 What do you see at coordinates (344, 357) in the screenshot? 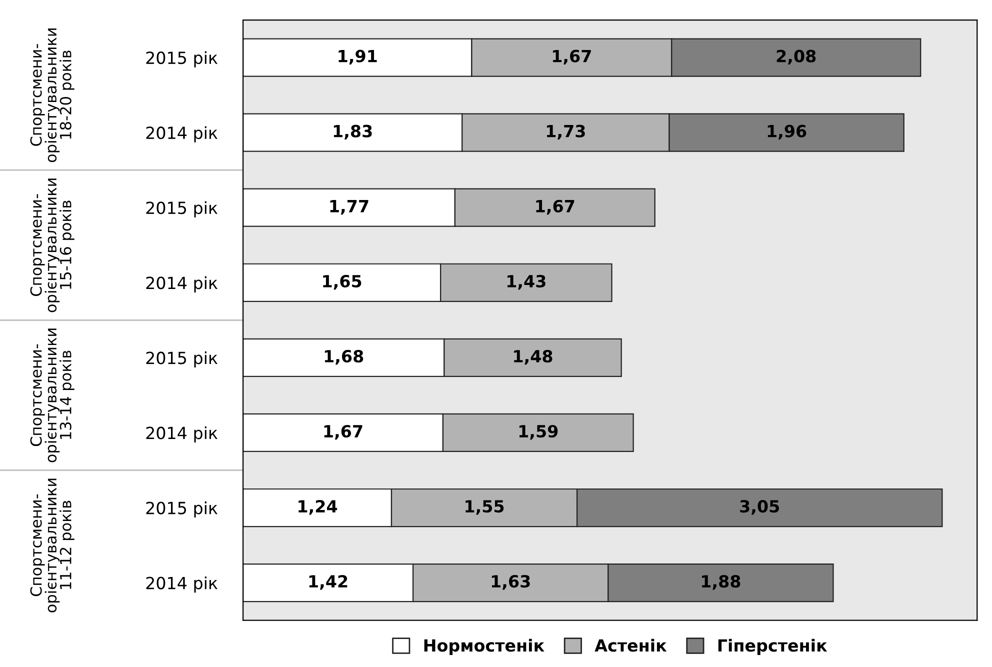
I see `data-label: 1,68` at bounding box center [344, 357].